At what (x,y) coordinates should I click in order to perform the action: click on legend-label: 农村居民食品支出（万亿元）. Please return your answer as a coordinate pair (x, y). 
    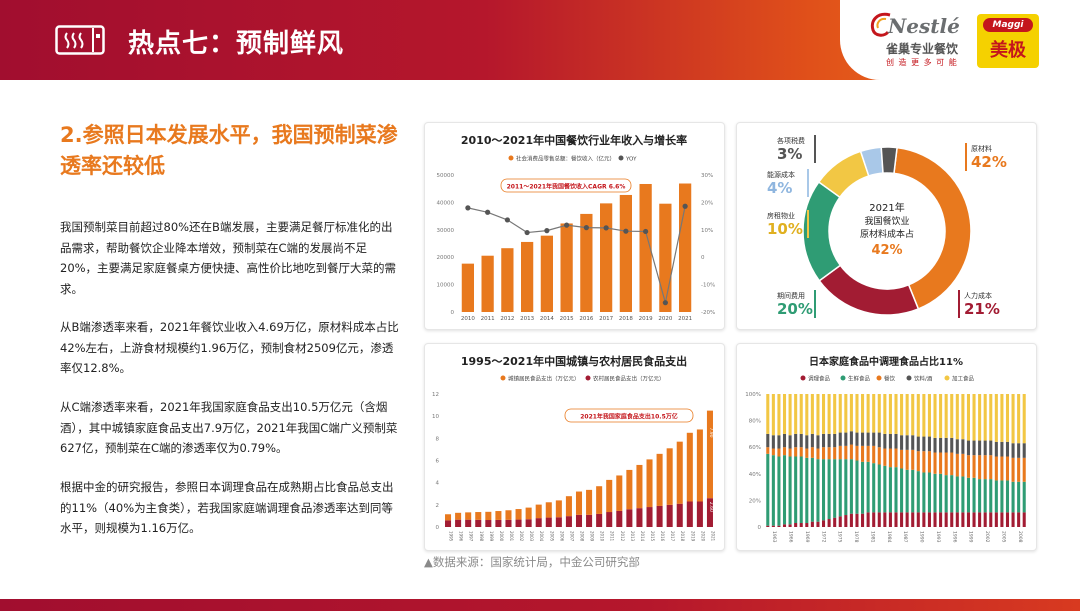
    Looking at the image, I should click on (629, 379).